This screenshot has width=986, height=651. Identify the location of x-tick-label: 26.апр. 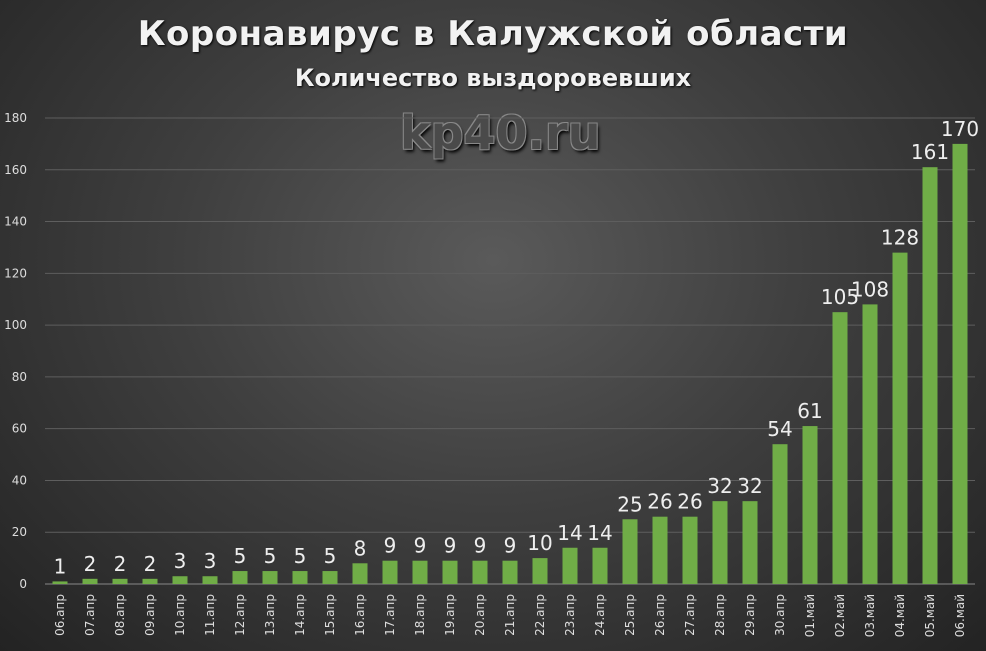
(660, 615).